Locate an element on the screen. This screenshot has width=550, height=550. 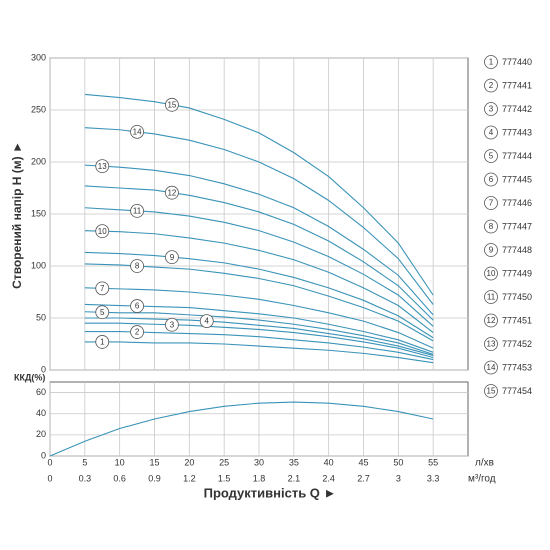
legend-number: 5 is located at coordinates (491, 156).